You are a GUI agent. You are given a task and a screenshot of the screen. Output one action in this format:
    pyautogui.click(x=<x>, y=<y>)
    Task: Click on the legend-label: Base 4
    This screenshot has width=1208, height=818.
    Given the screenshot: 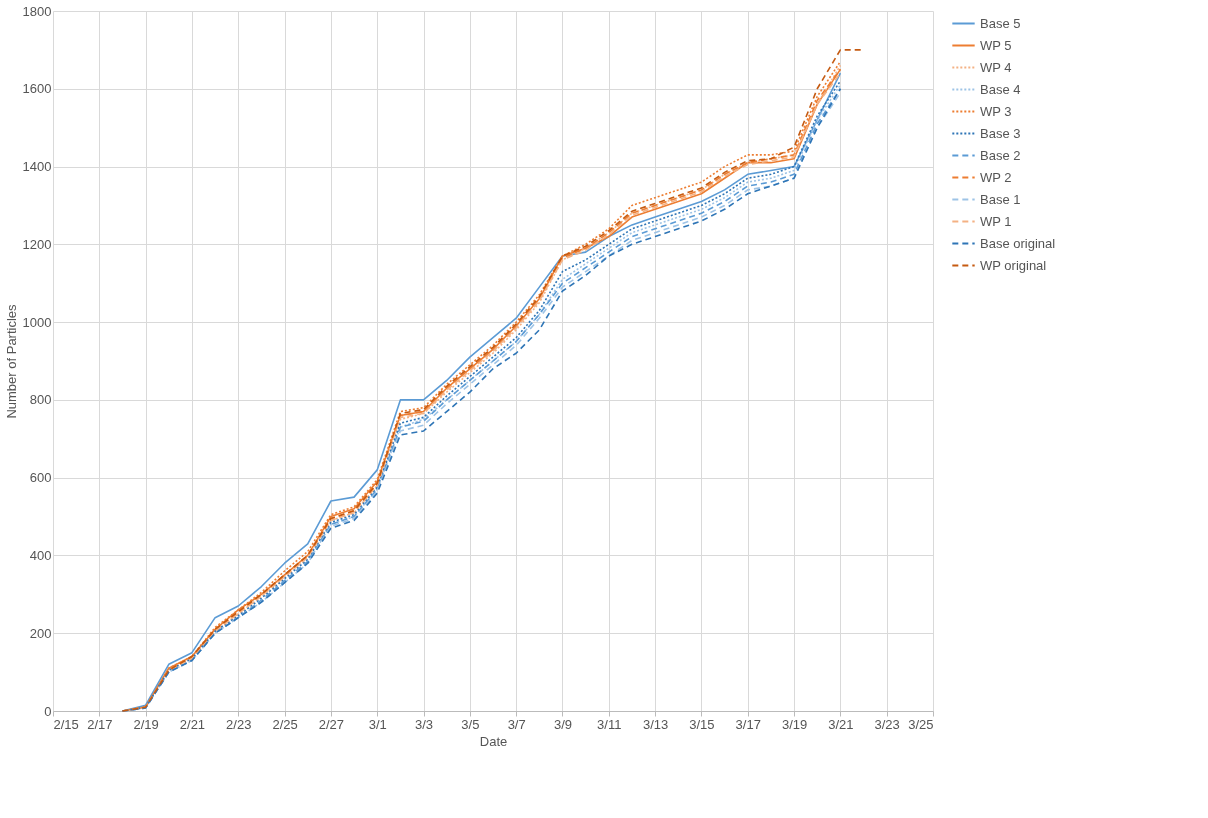 What is the action you would take?
    pyautogui.click(x=1000, y=89)
    